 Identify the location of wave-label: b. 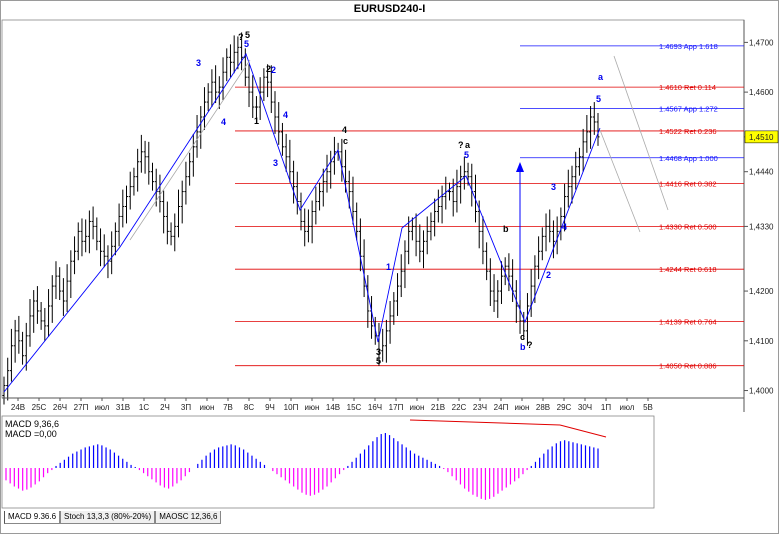
(523, 347).